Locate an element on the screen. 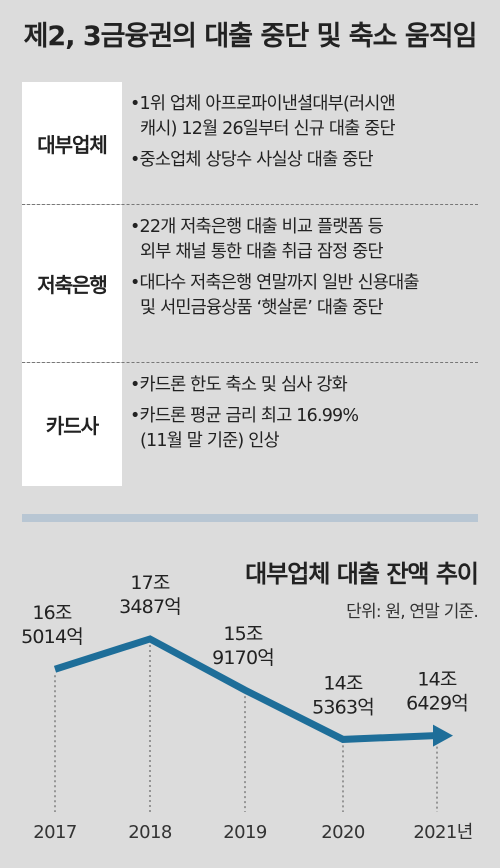  data-label: 16조 is located at coordinates (52, 613).